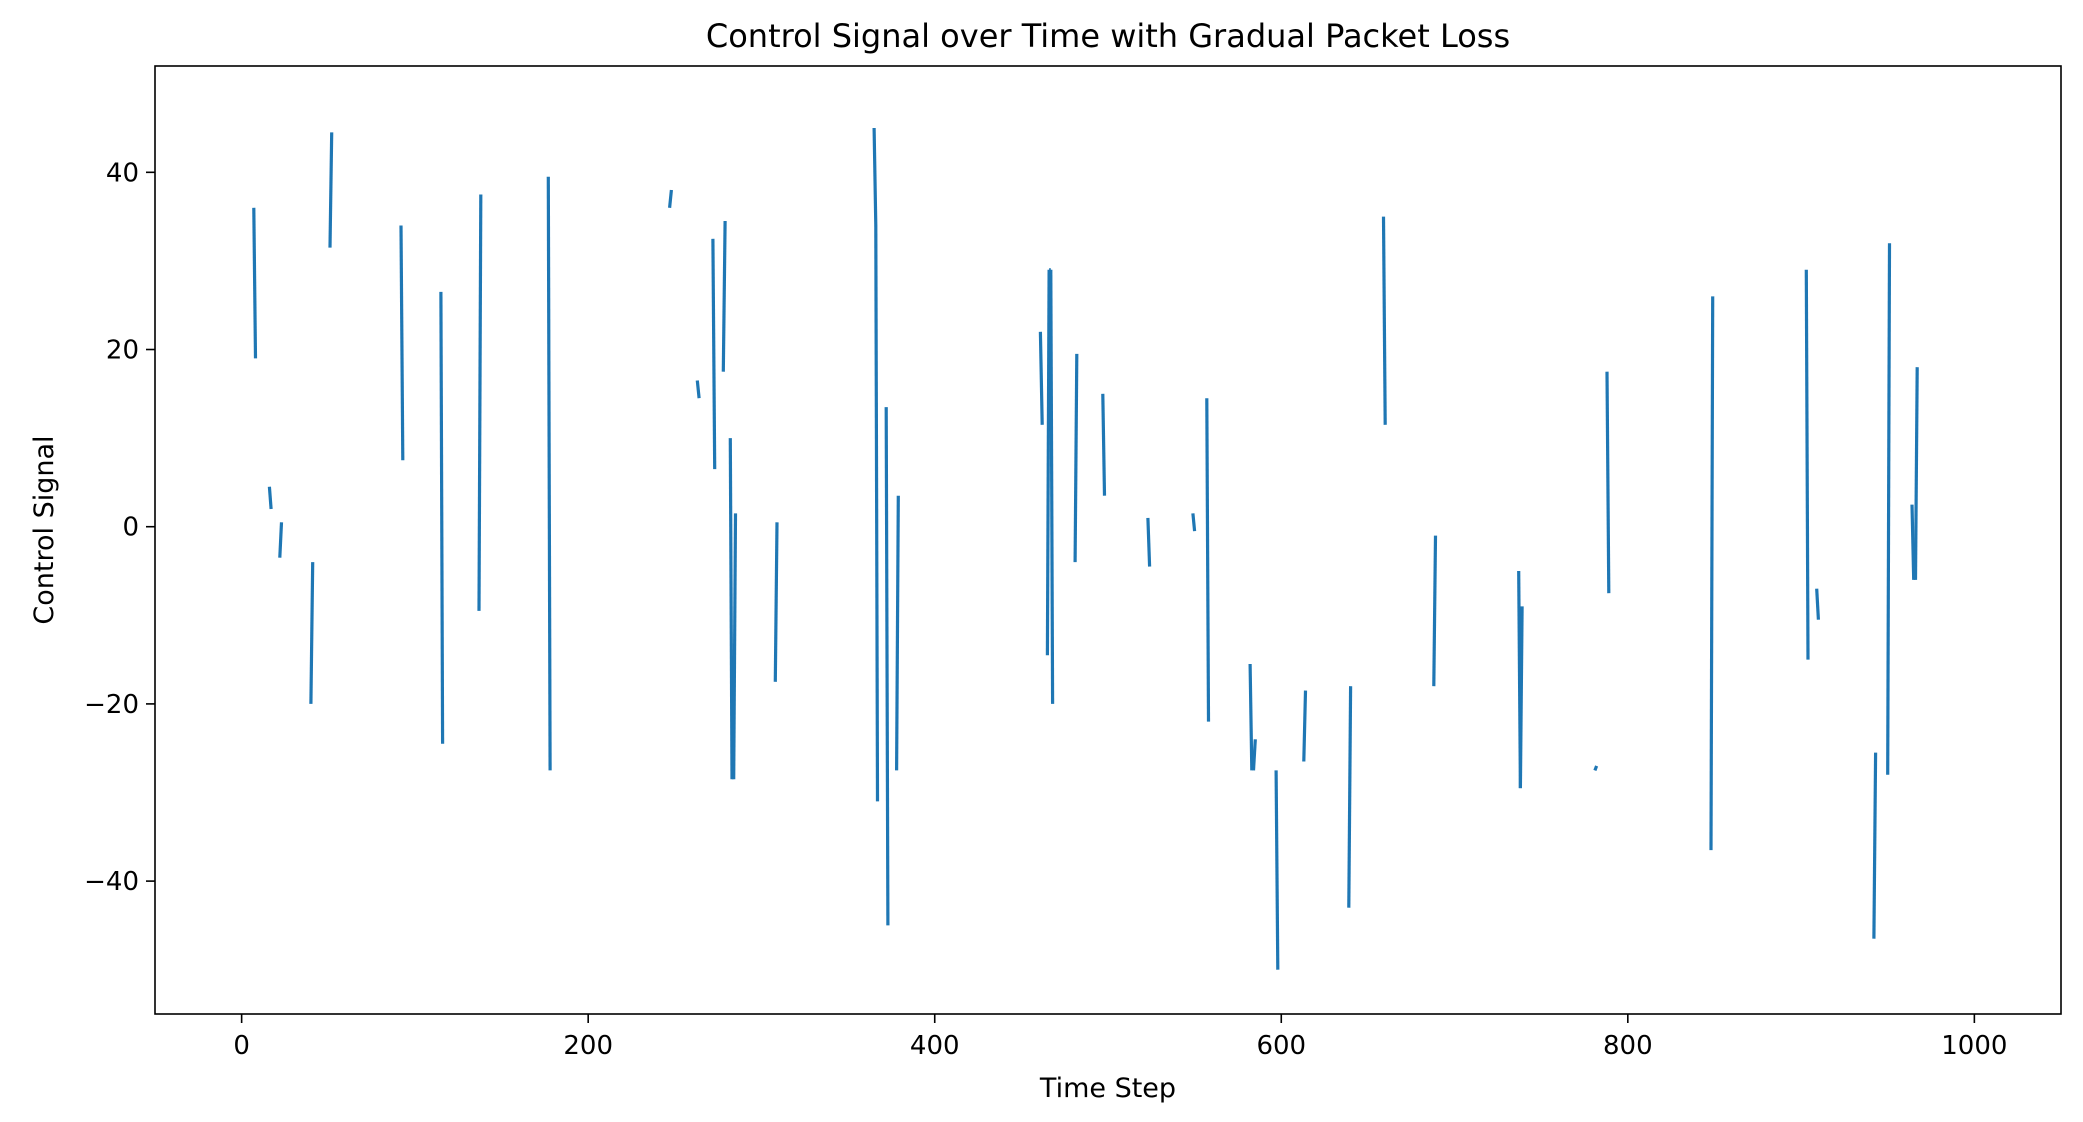 Image resolution: width=2083 pixels, height=1122 pixels. Describe the element at coordinates (935, 1046) in the screenshot. I see `x-tick-label: 400` at that location.